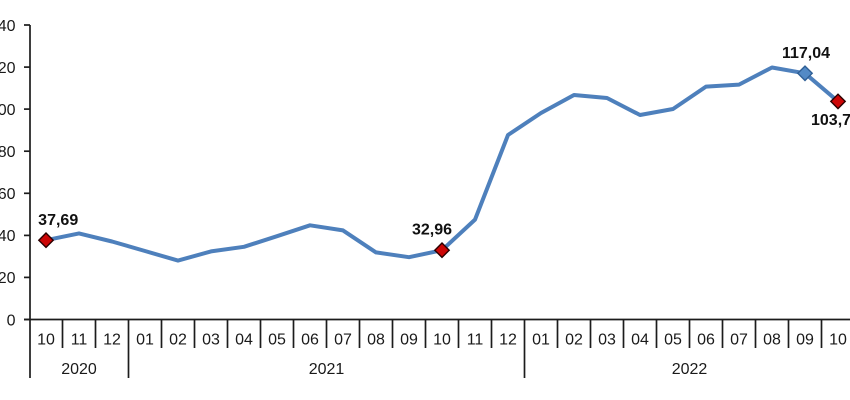 The height and width of the screenshot is (400, 850). Describe the element at coordinates (8, 26) in the screenshot. I see `svg-text: 140` at that location.